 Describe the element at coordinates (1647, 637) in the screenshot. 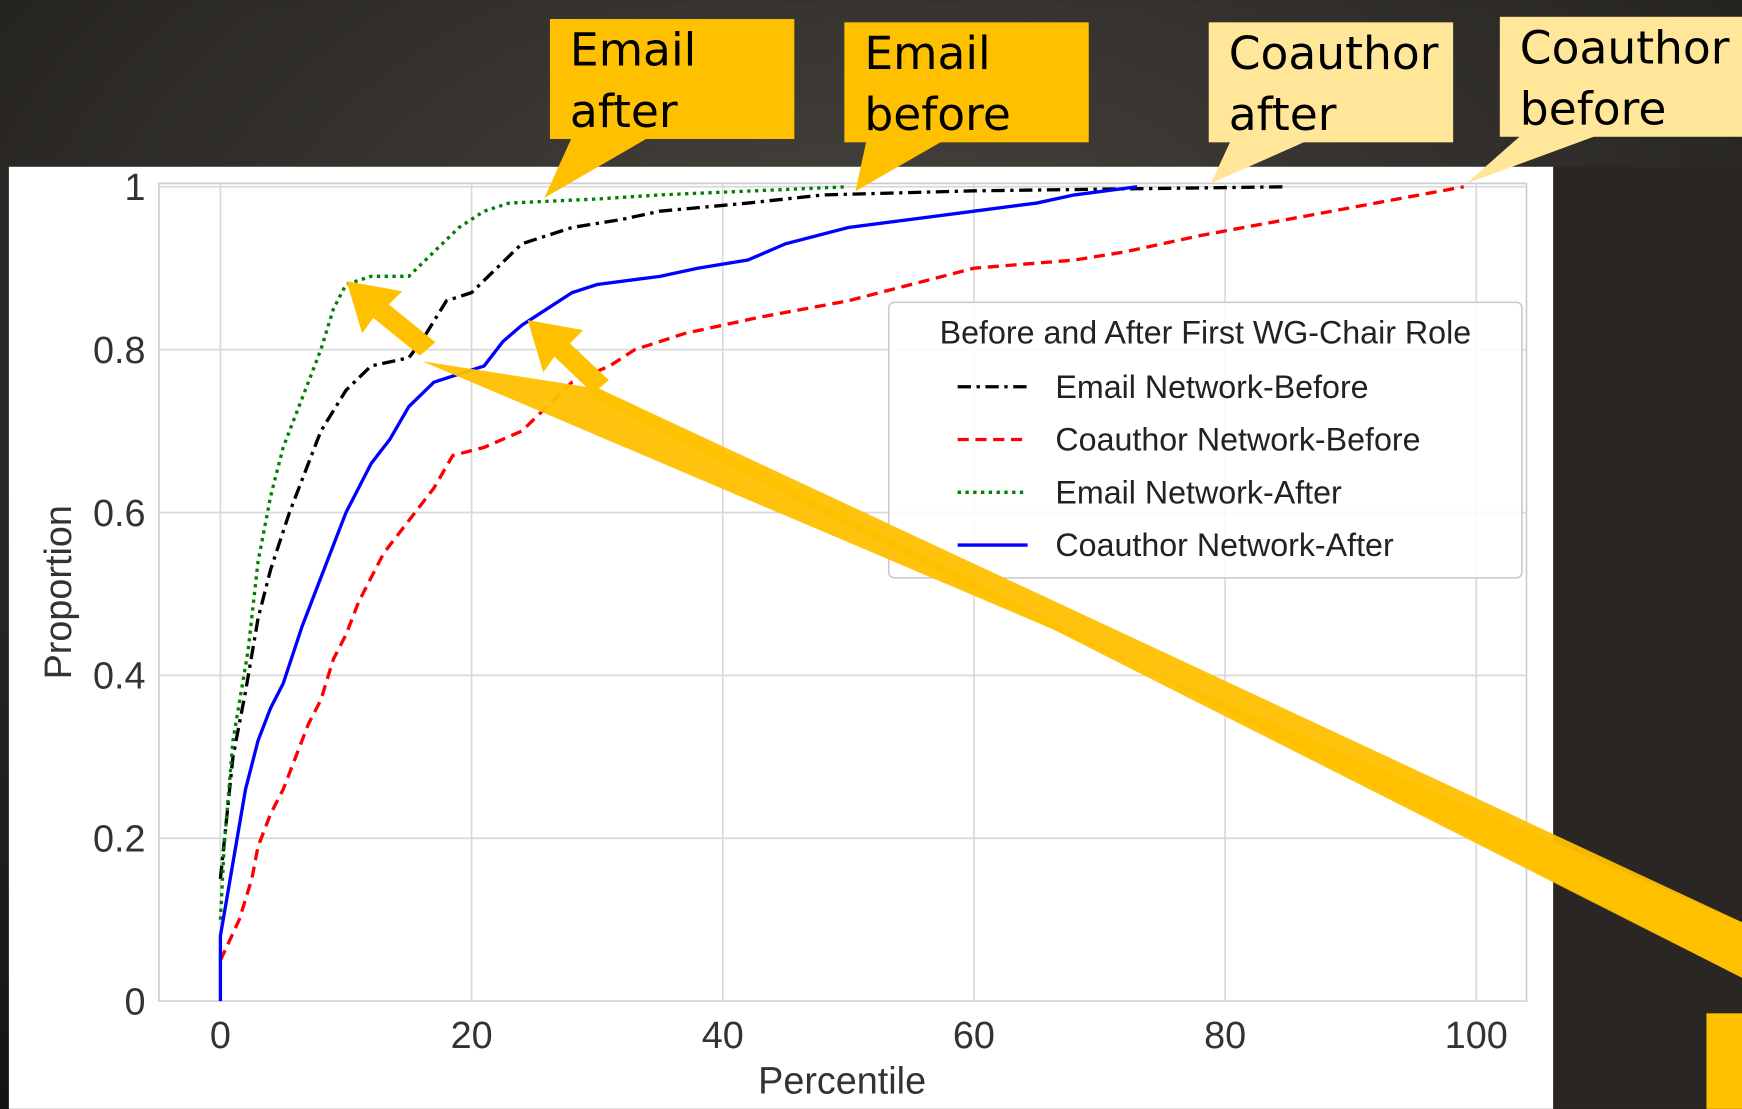

I see `room-wall` at that location.